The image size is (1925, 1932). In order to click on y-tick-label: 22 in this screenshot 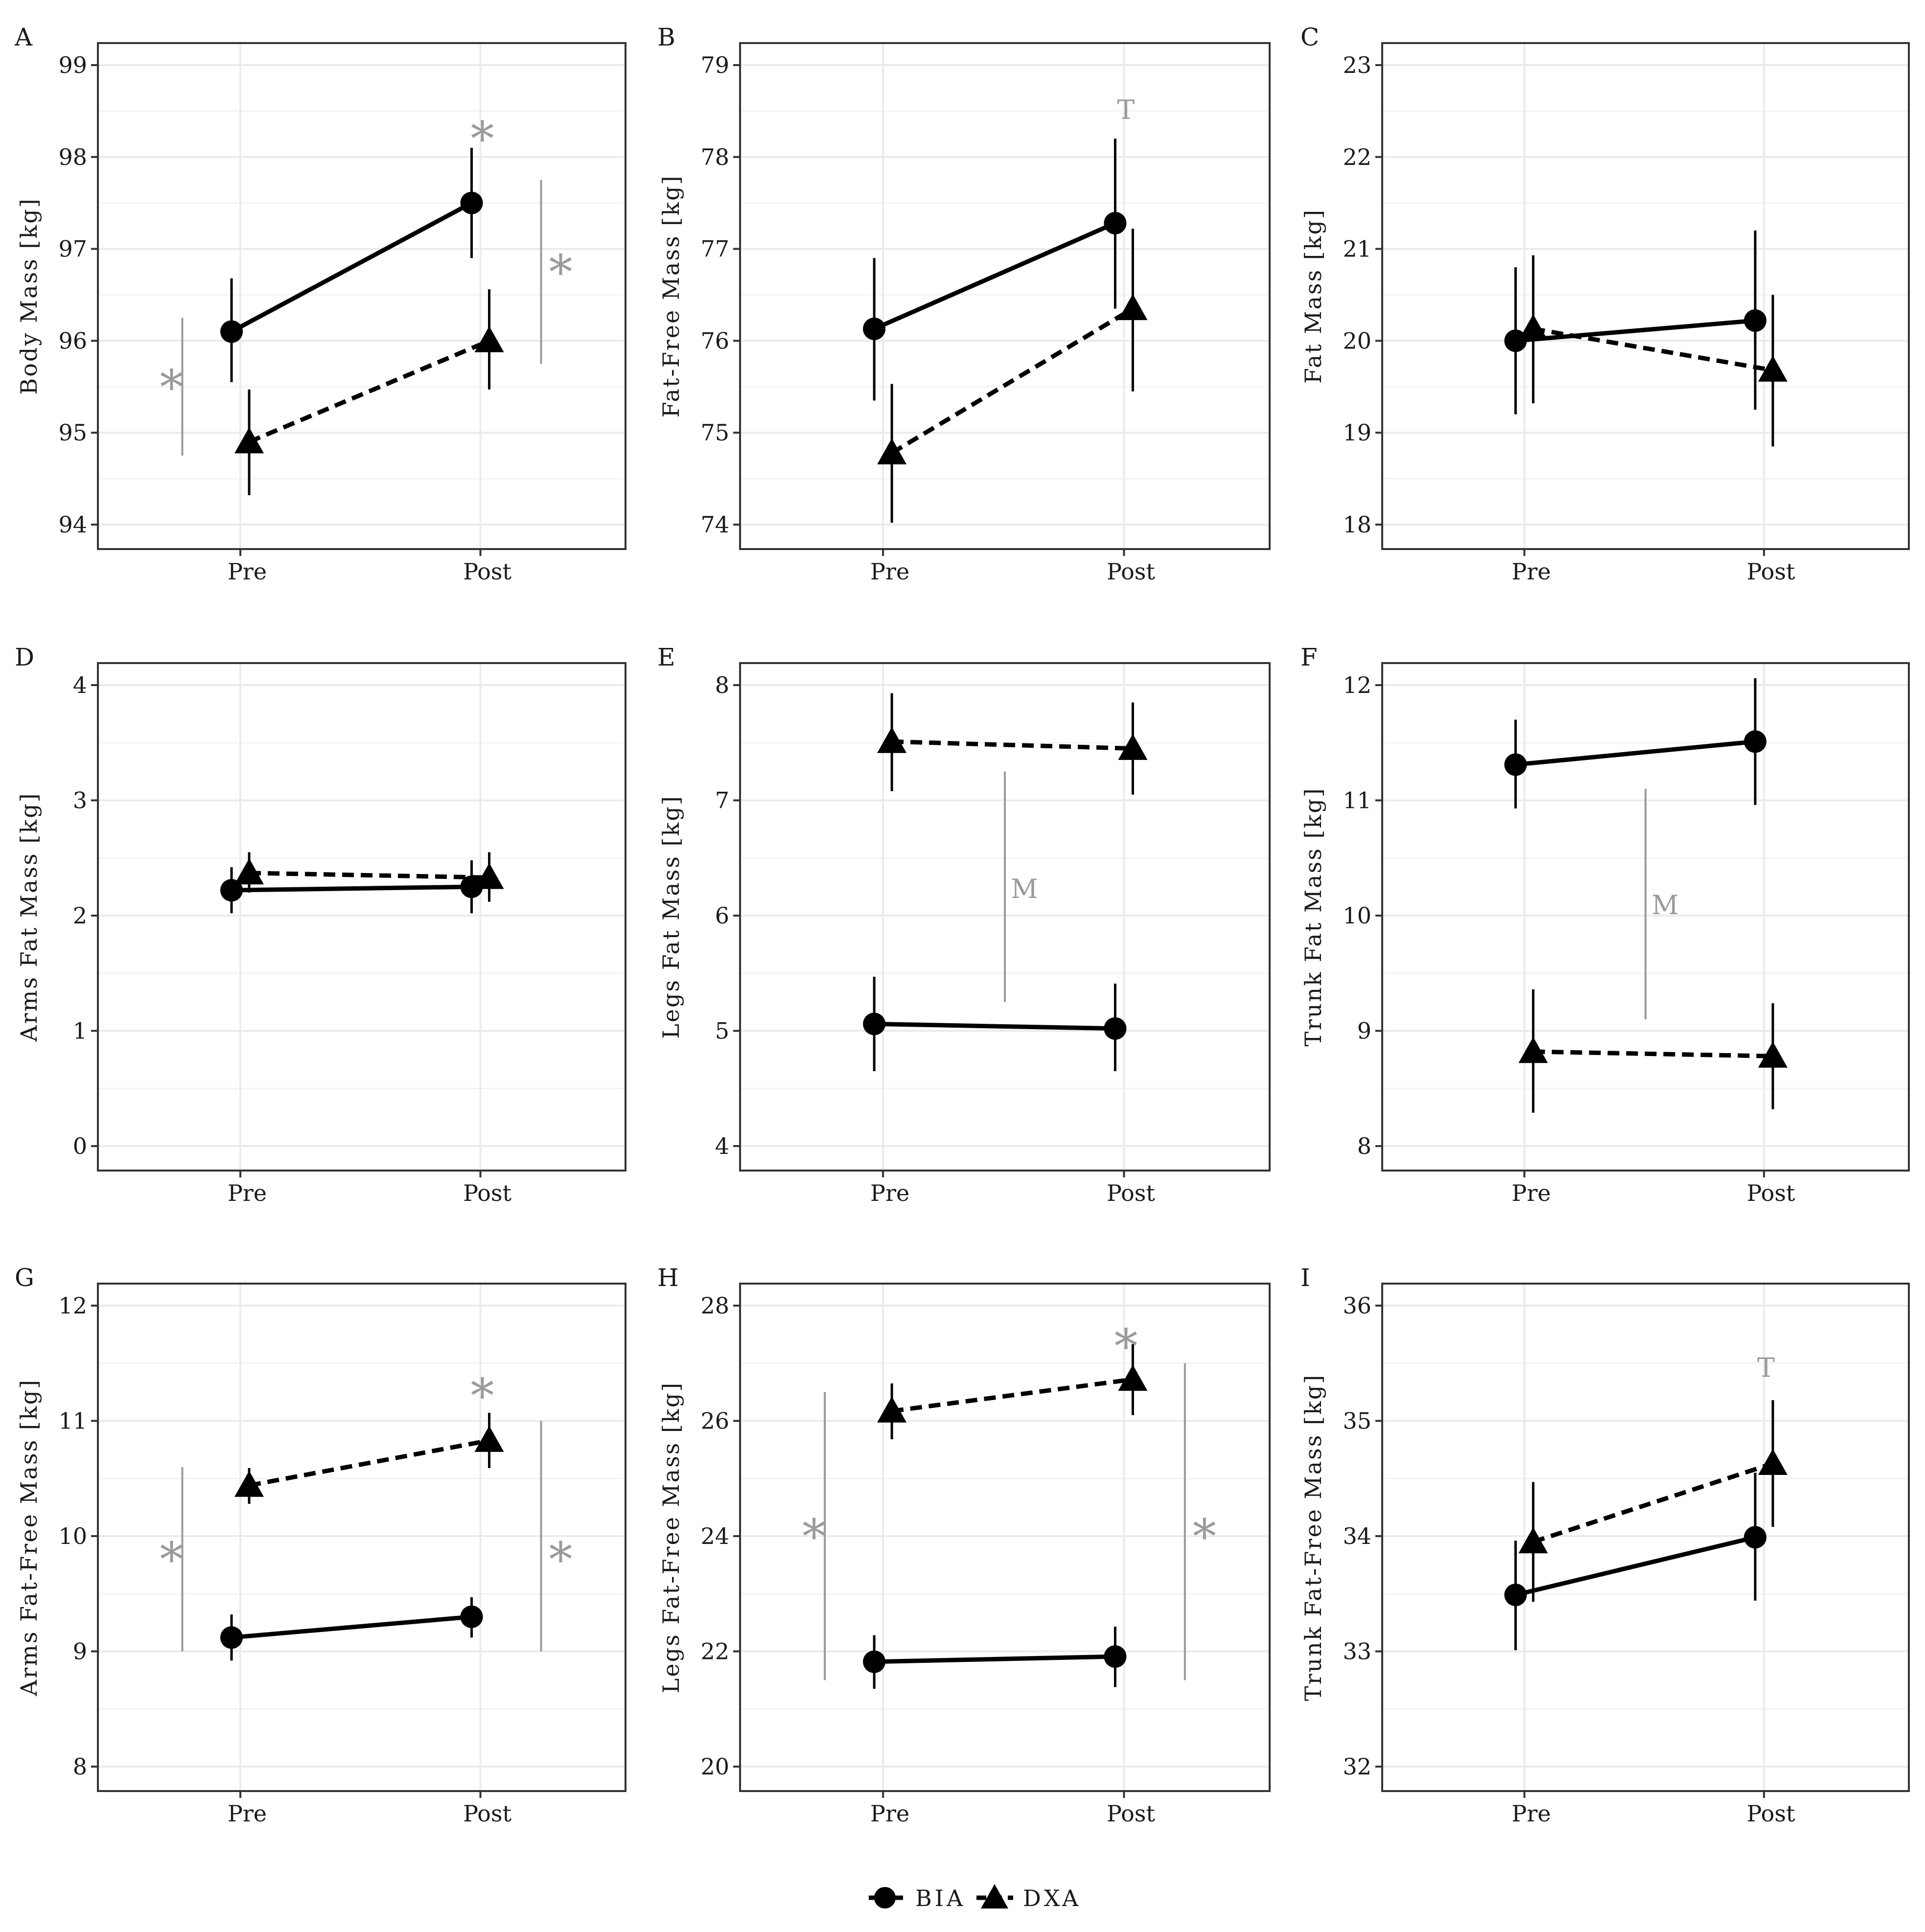, I will do `click(714, 1652)`.